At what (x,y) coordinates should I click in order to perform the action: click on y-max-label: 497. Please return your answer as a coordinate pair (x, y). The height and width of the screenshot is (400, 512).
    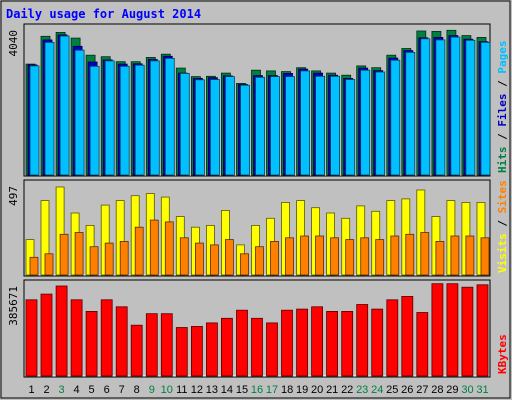
    Looking at the image, I should click on (13, 196).